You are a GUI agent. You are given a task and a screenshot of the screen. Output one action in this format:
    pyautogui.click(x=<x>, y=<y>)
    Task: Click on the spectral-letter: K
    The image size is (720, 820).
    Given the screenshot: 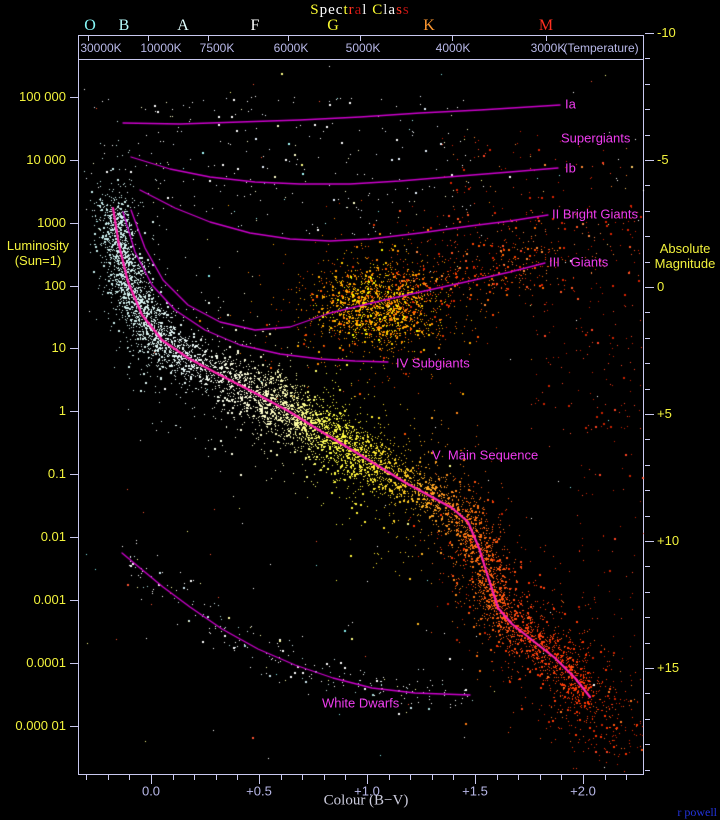 What is the action you would take?
    pyautogui.click(x=429, y=25)
    